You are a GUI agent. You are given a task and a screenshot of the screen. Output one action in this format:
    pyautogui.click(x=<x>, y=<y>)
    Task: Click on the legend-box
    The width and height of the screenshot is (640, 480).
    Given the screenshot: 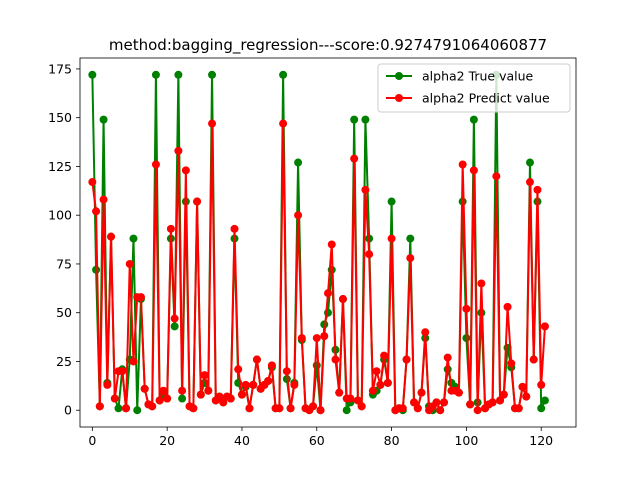 What is the action you would take?
    pyautogui.click(x=474, y=88)
    